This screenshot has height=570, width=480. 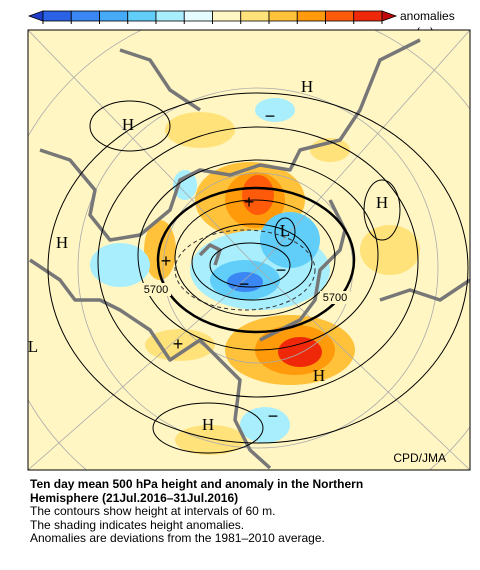 What do you see at coordinates (419, 458) in the screenshot?
I see `credit: CPD/JMA` at bounding box center [419, 458].